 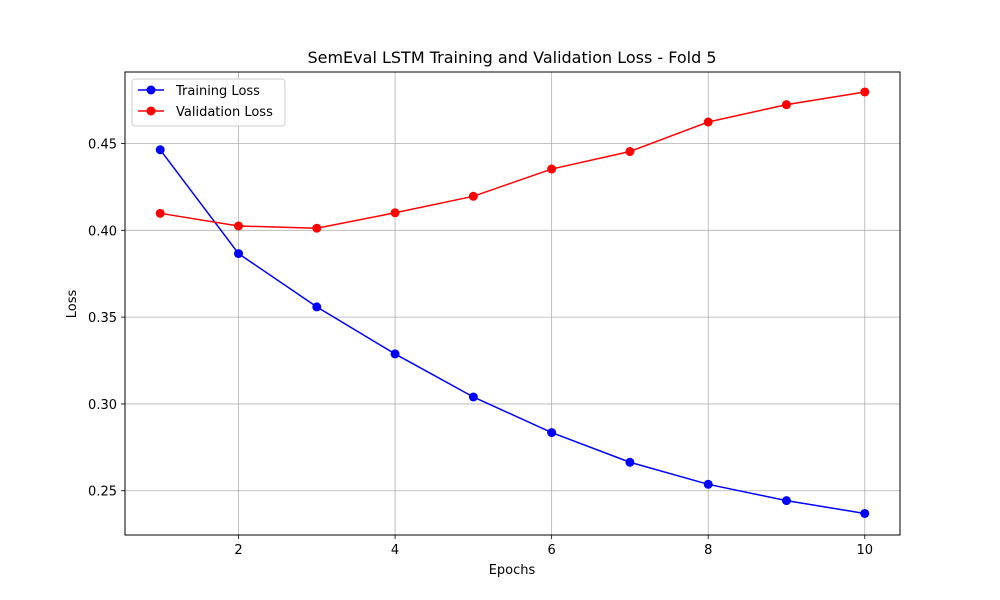 I want to click on y-axis-ticks: 0.25 0.30 0.35 0.40 0.45, so click(x=106, y=319).